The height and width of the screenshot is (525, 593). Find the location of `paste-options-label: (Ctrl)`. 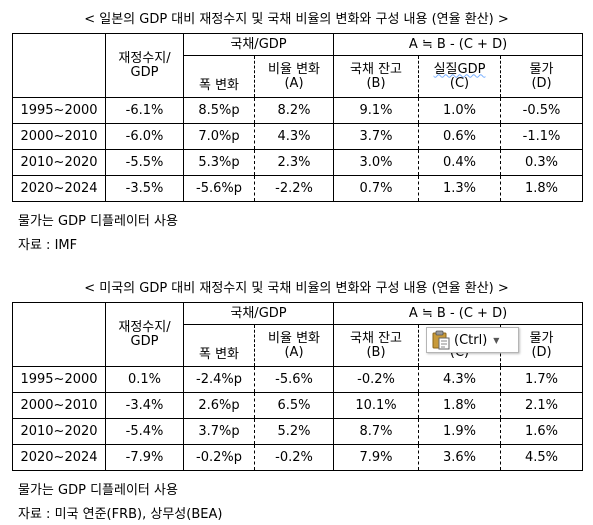

paste-options-label: (Ctrl) is located at coordinates (471, 340).